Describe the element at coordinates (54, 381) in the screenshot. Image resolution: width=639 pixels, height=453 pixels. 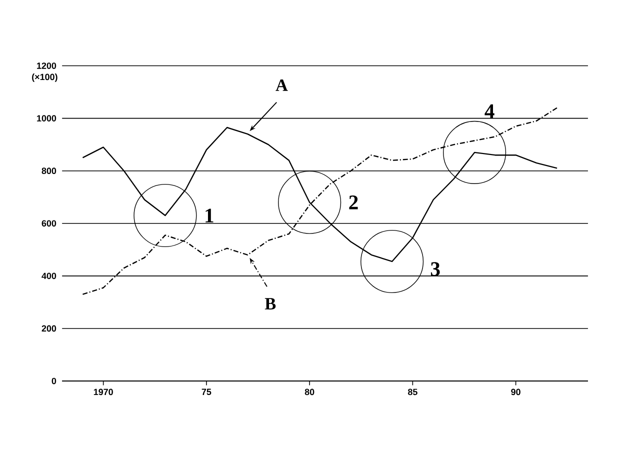
I see `y-tick-label: 0` at that location.